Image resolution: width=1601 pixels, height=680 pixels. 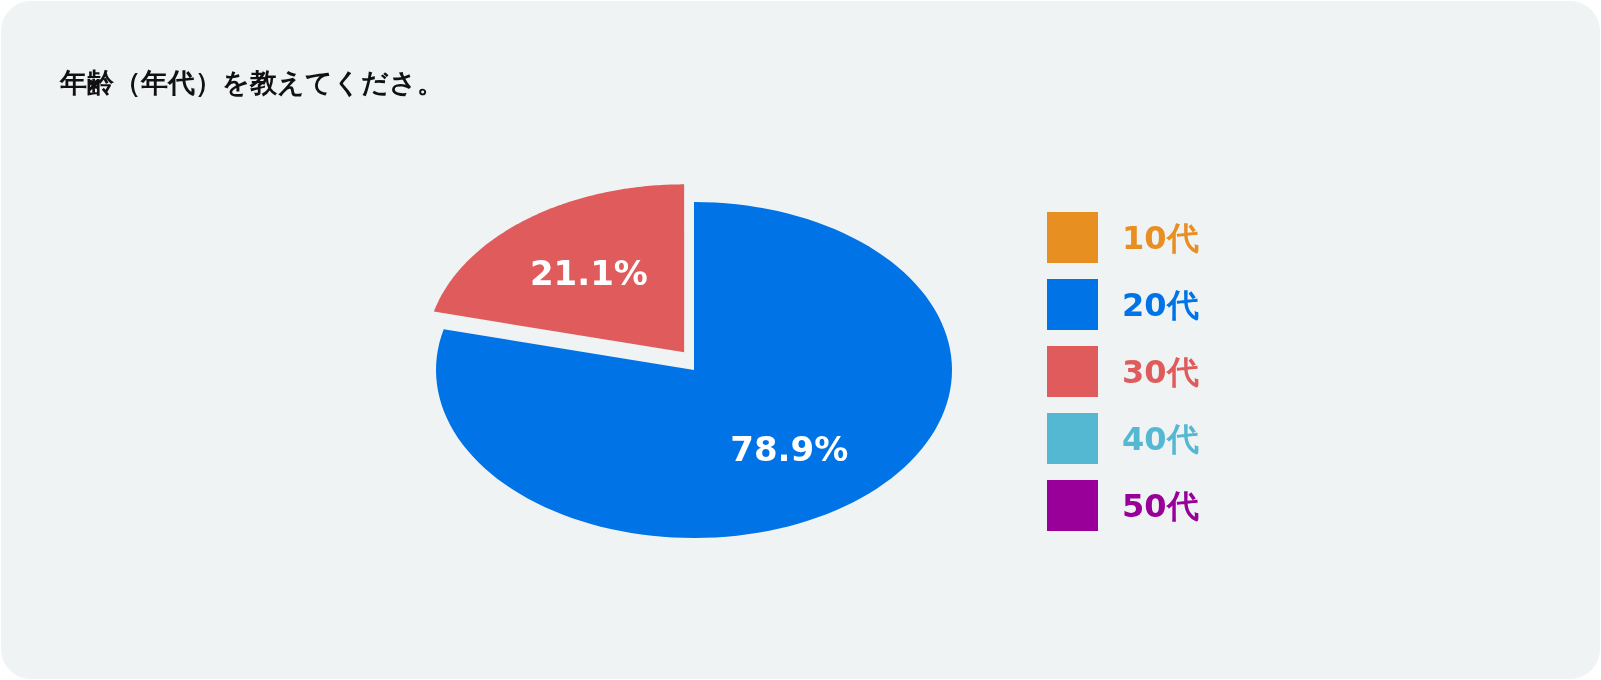 What do you see at coordinates (1160, 372) in the screenshot?
I see `legend-label: 30代` at bounding box center [1160, 372].